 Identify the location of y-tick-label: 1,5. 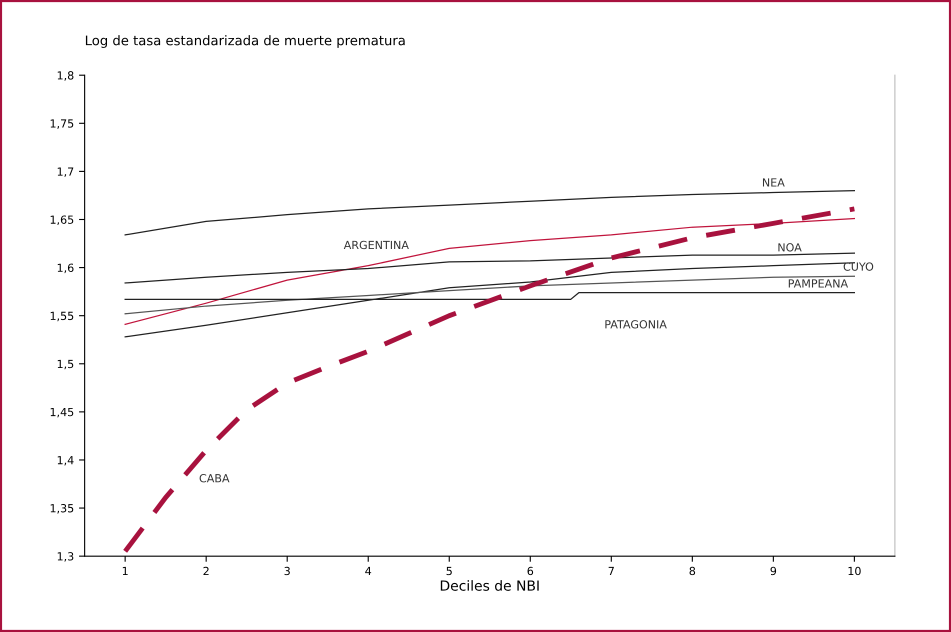
(66, 365).